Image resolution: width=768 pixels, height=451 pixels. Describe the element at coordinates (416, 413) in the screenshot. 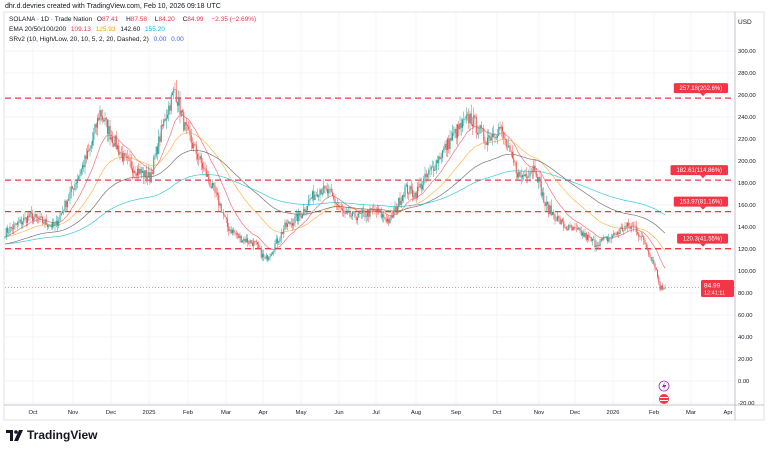

I see `time-tick-label: Aug` at that location.